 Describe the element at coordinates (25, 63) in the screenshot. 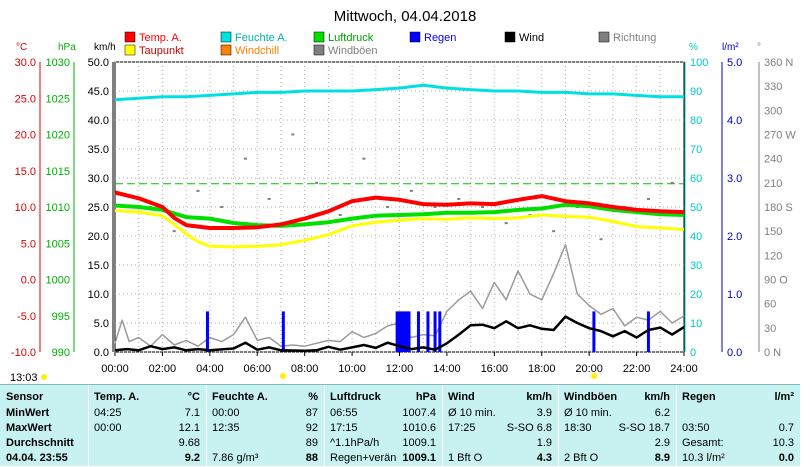

I see `y-tick-label: 30.0` at that location.